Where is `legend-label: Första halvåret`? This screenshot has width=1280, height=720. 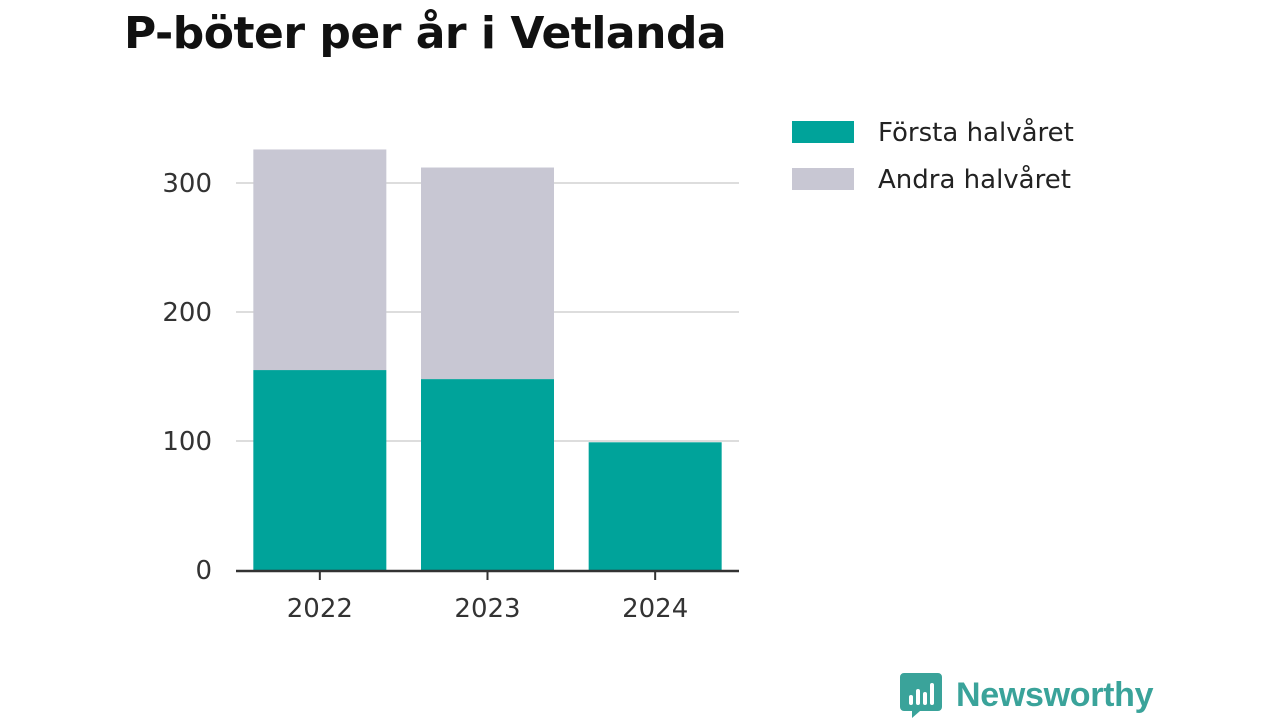
legend-label: Första halvåret is located at coordinates (976, 132).